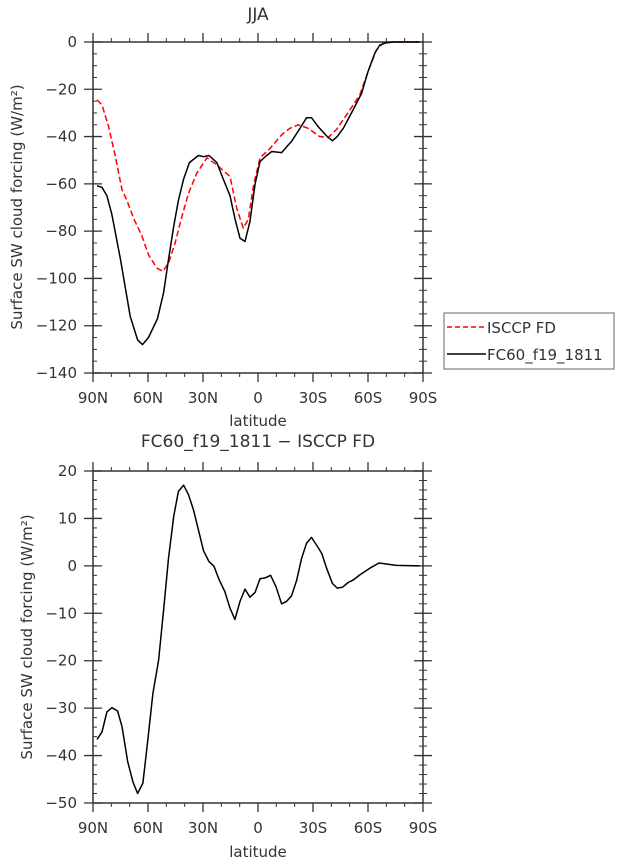 Image resolution: width=620 pixels, height=862 pixels. What do you see at coordinates (27, 636) in the screenshot?
I see `bottom-y-axis-label: Surface SW cloud forcing (W/m²)` at bounding box center [27, 636].